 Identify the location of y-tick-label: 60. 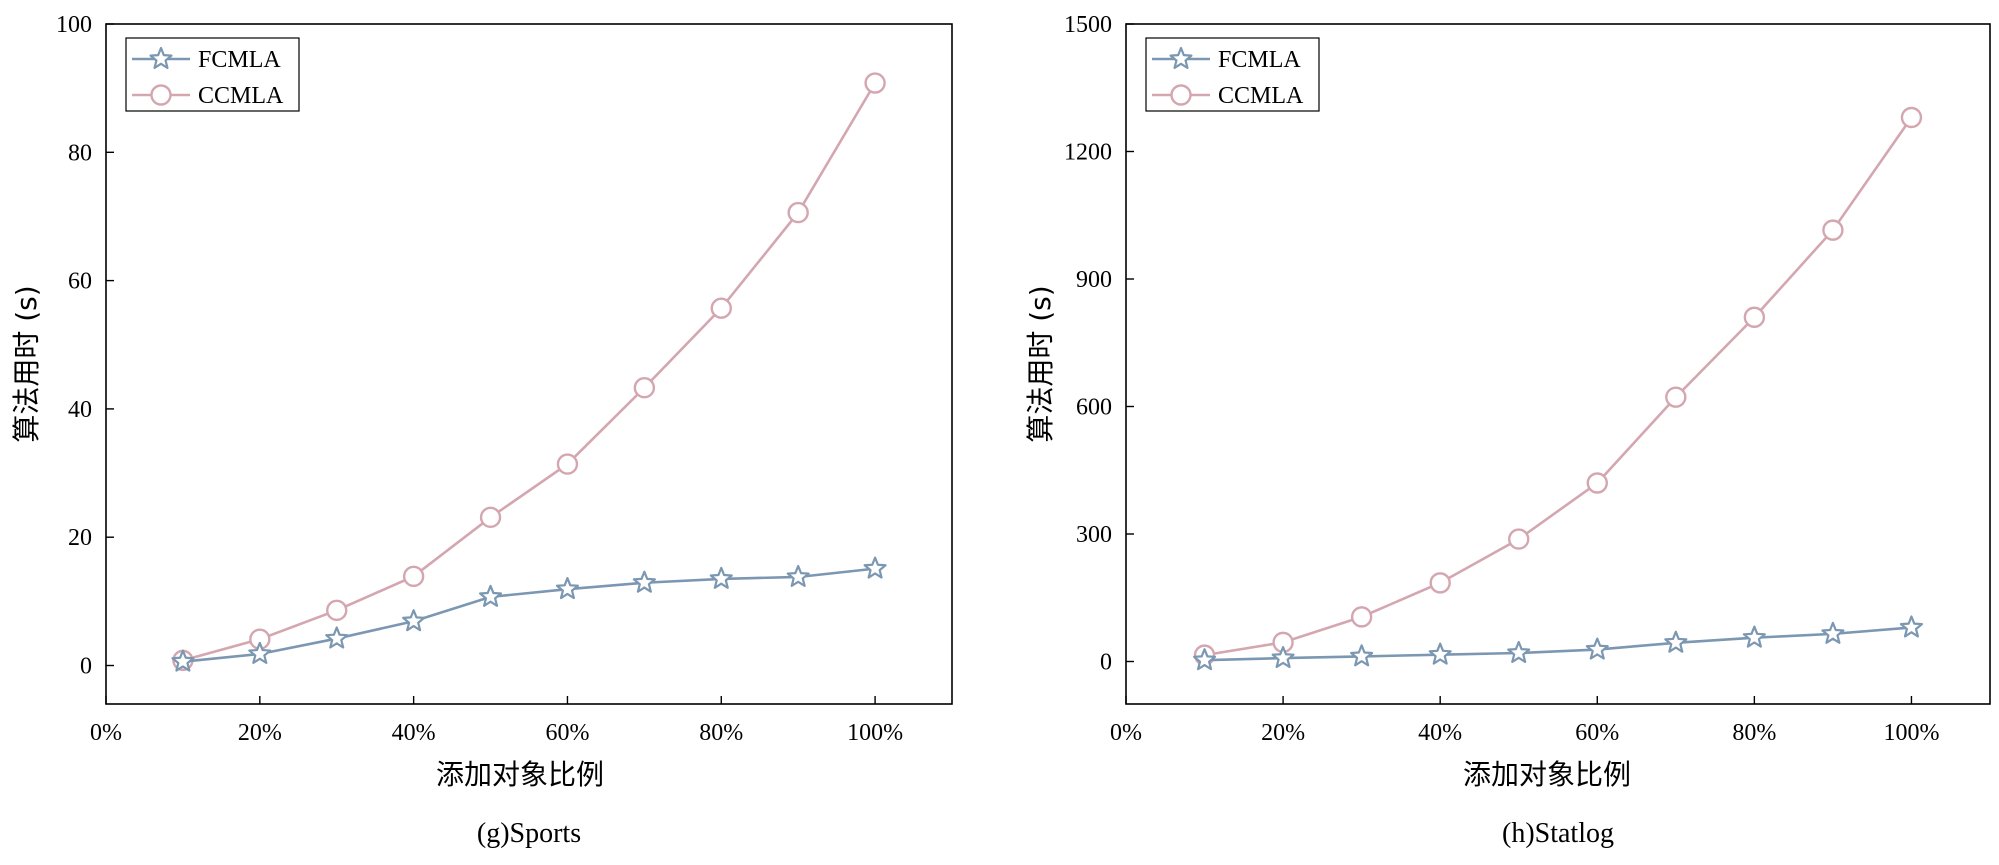
(80, 282).